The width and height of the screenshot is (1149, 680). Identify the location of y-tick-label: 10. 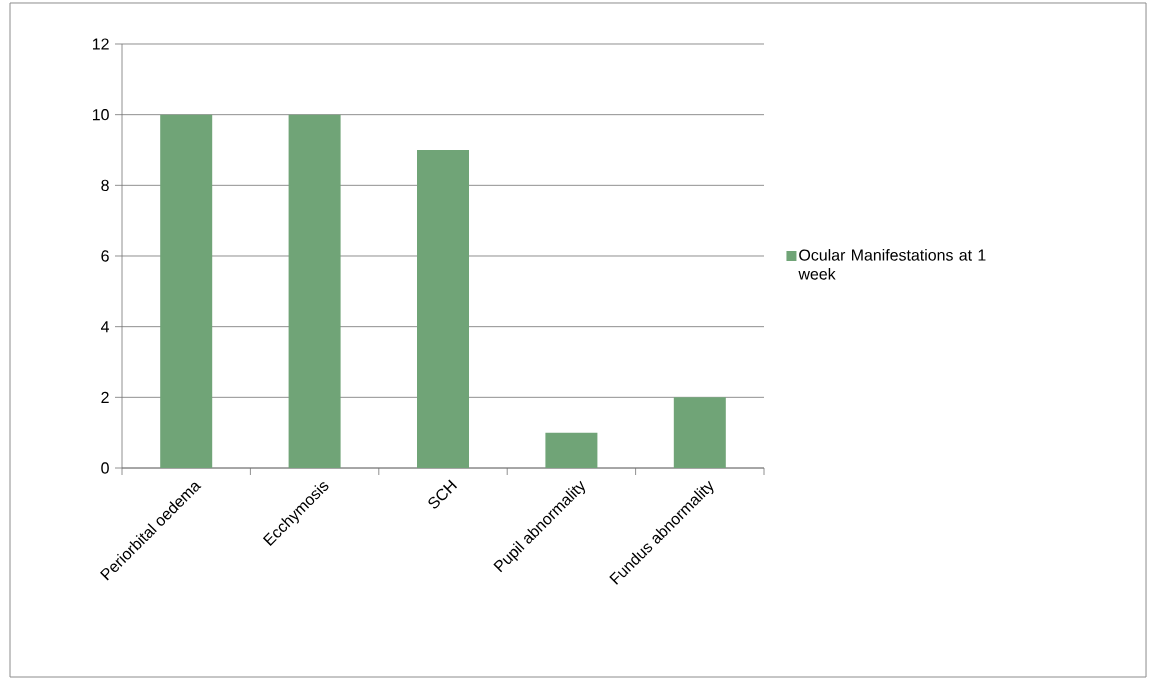
(100, 115).